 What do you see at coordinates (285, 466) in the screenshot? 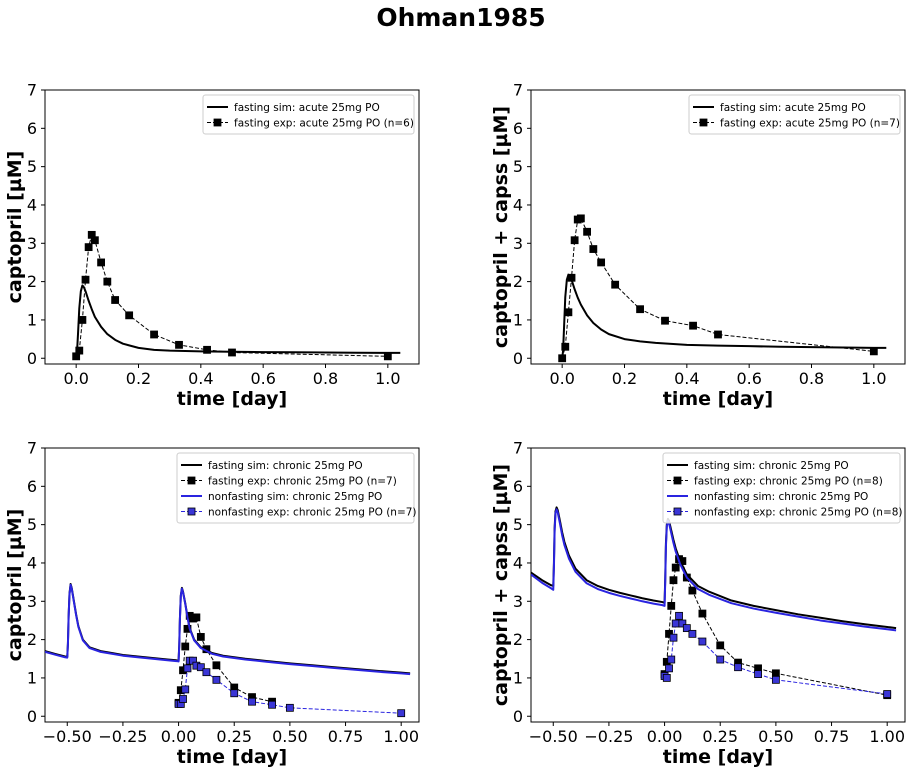
I see `legend-entry: fasting sim: chronic 25mg PO` at bounding box center [285, 466].